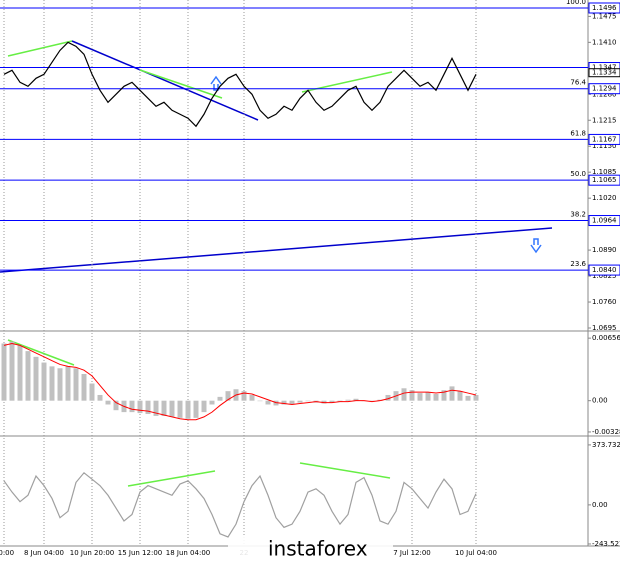 Image resolution: width=620 pixels, height=563 pixels. Describe the element at coordinates (604, 94) in the screenshot. I see `y-tick-label: 1.1280` at that location.